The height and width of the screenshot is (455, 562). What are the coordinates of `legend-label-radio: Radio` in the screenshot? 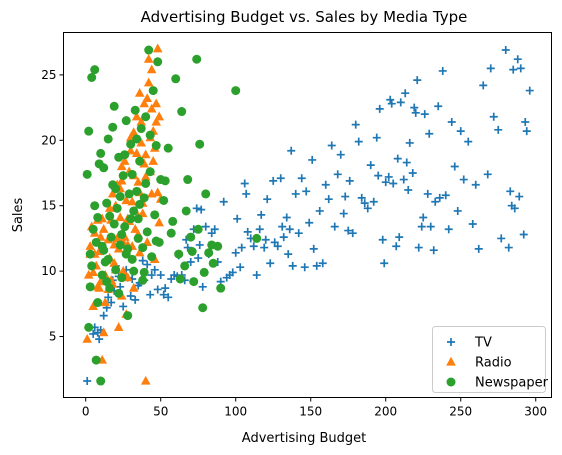 It's located at (493, 363).